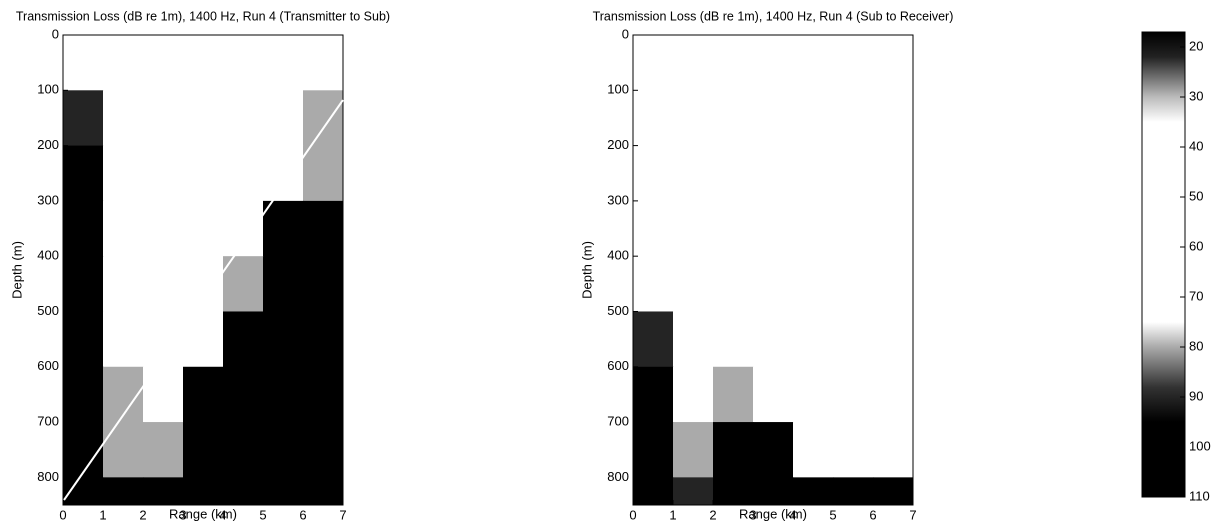  I want to click on x-tick-label: 6, so click(872, 514).